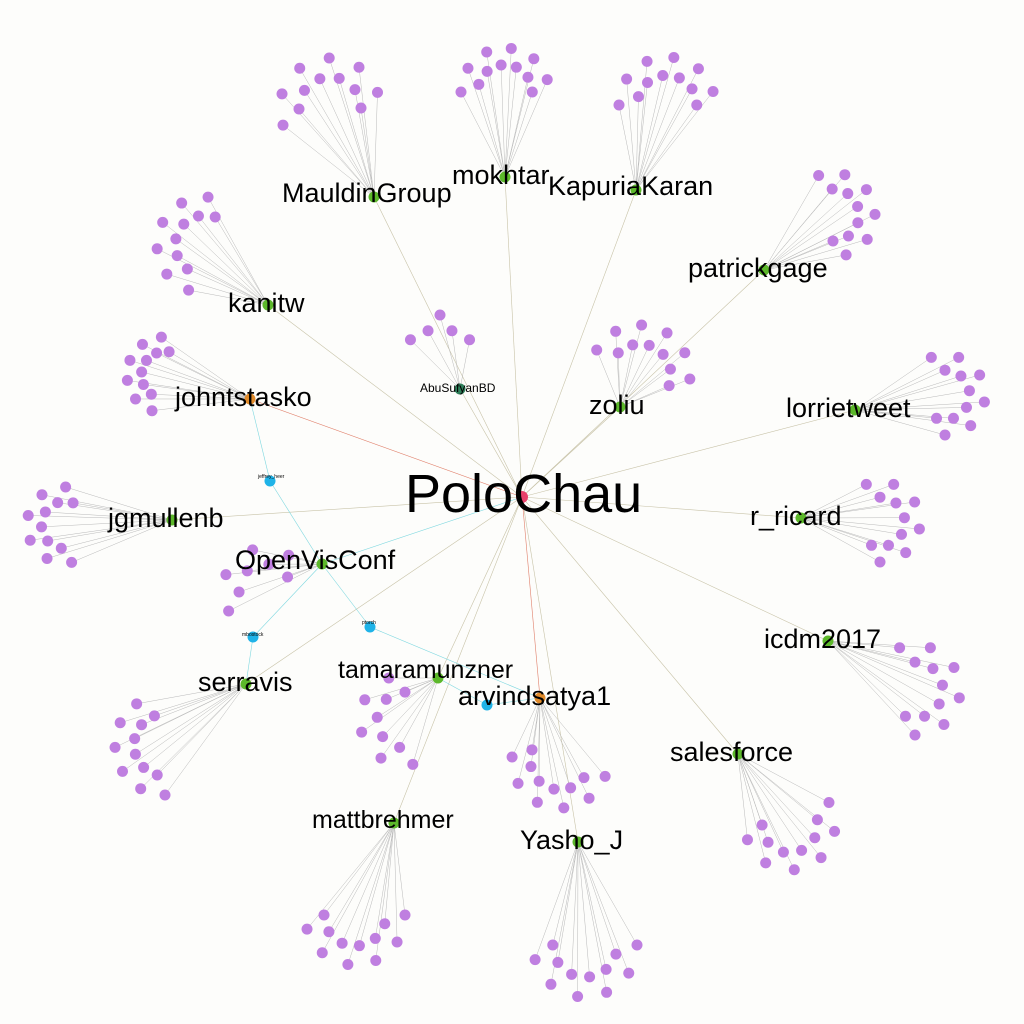  Describe the element at coordinates (764, 270) in the screenshot. I see `hub-node-patrickgage` at that location.